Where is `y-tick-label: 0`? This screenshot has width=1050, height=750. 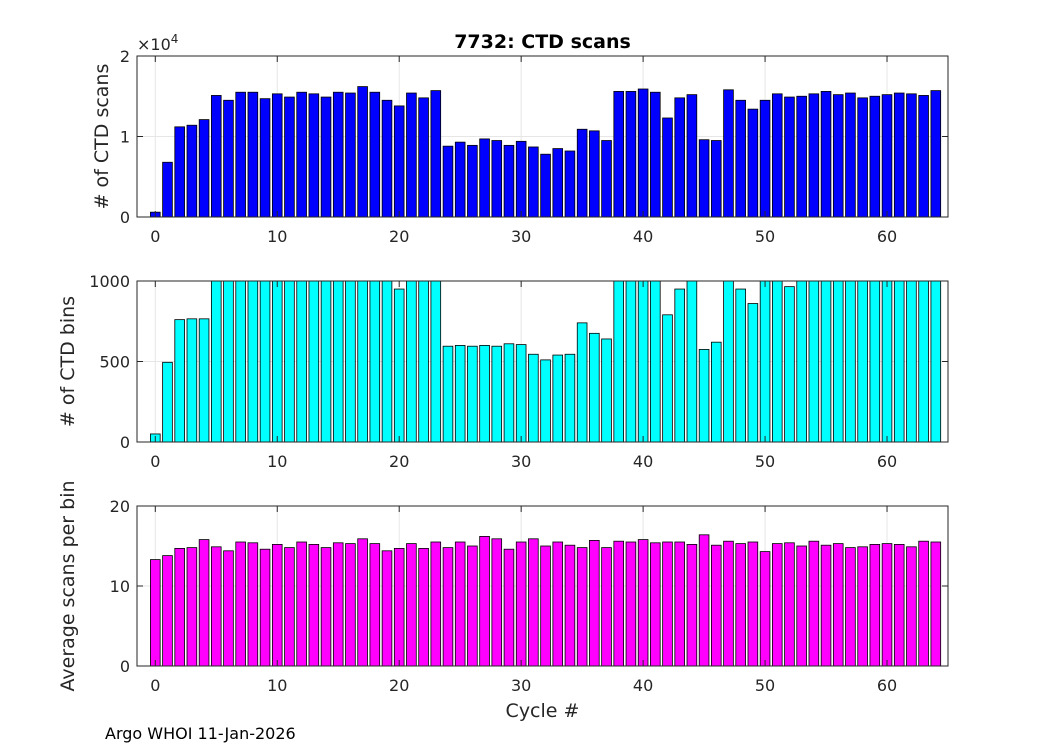 y-tick-label: 0 is located at coordinates (125, 442).